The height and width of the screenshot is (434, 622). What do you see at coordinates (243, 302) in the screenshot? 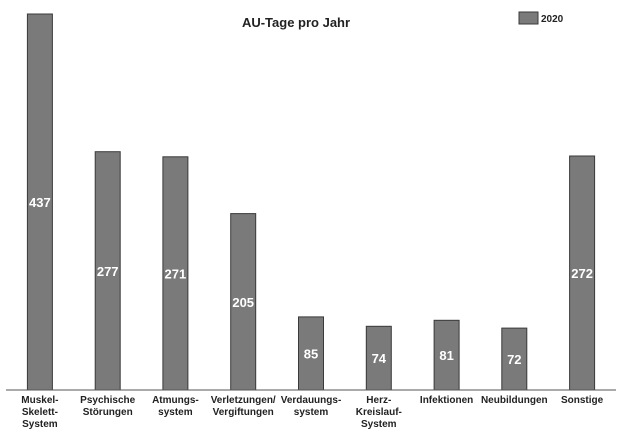
I see `data-label-4: 205` at bounding box center [243, 302].